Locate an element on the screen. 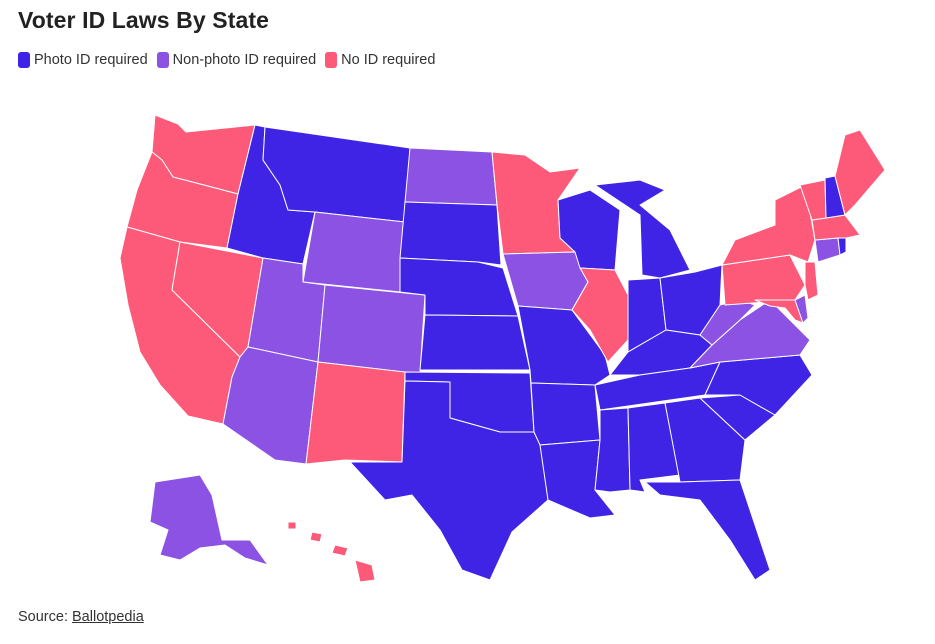 This screenshot has height=644, width=935. state-ND is located at coordinates (451, 176).